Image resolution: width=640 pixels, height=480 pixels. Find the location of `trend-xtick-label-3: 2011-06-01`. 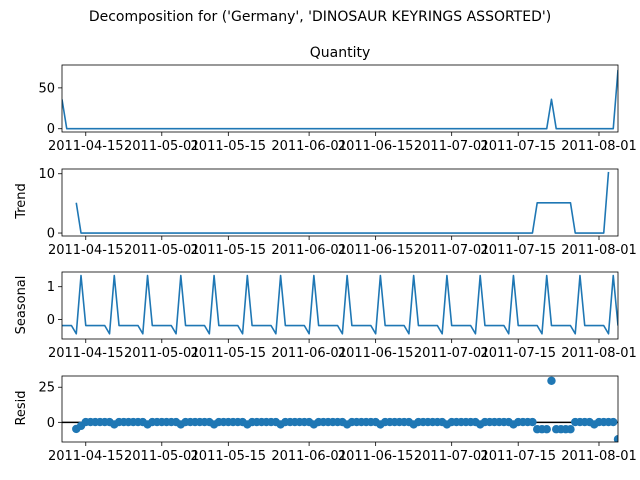

trend-xtick-label-3: 2011-06-01 is located at coordinates (309, 250).